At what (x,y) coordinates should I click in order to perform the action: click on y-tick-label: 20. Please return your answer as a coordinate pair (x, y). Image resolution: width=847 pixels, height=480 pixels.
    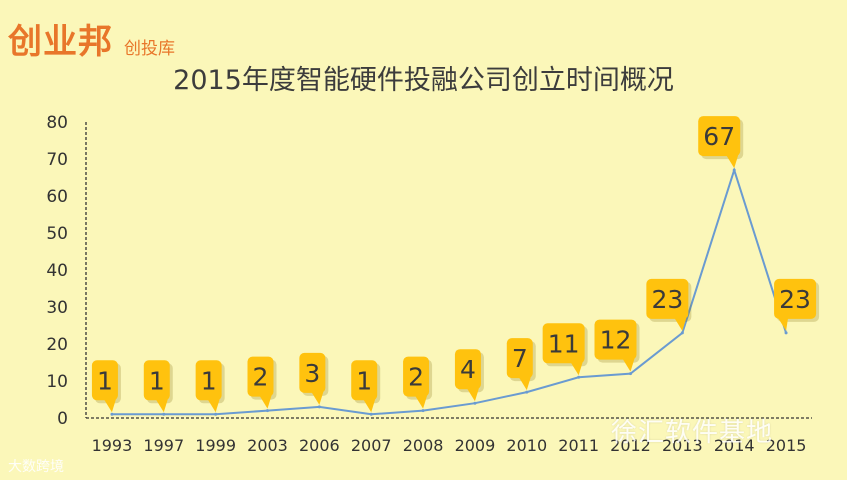
    Looking at the image, I should click on (57, 345).